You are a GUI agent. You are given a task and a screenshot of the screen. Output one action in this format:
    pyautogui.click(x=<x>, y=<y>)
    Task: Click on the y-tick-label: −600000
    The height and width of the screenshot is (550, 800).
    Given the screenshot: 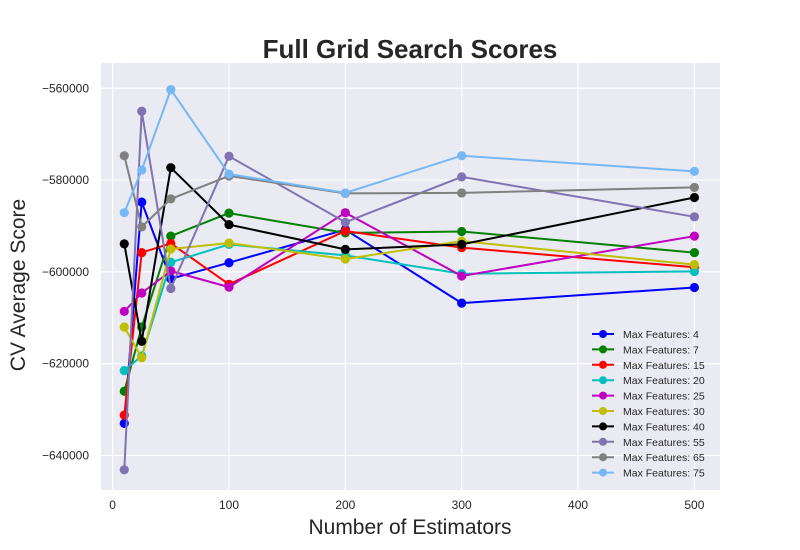 What is the action you would take?
    pyautogui.click(x=65, y=272)
    